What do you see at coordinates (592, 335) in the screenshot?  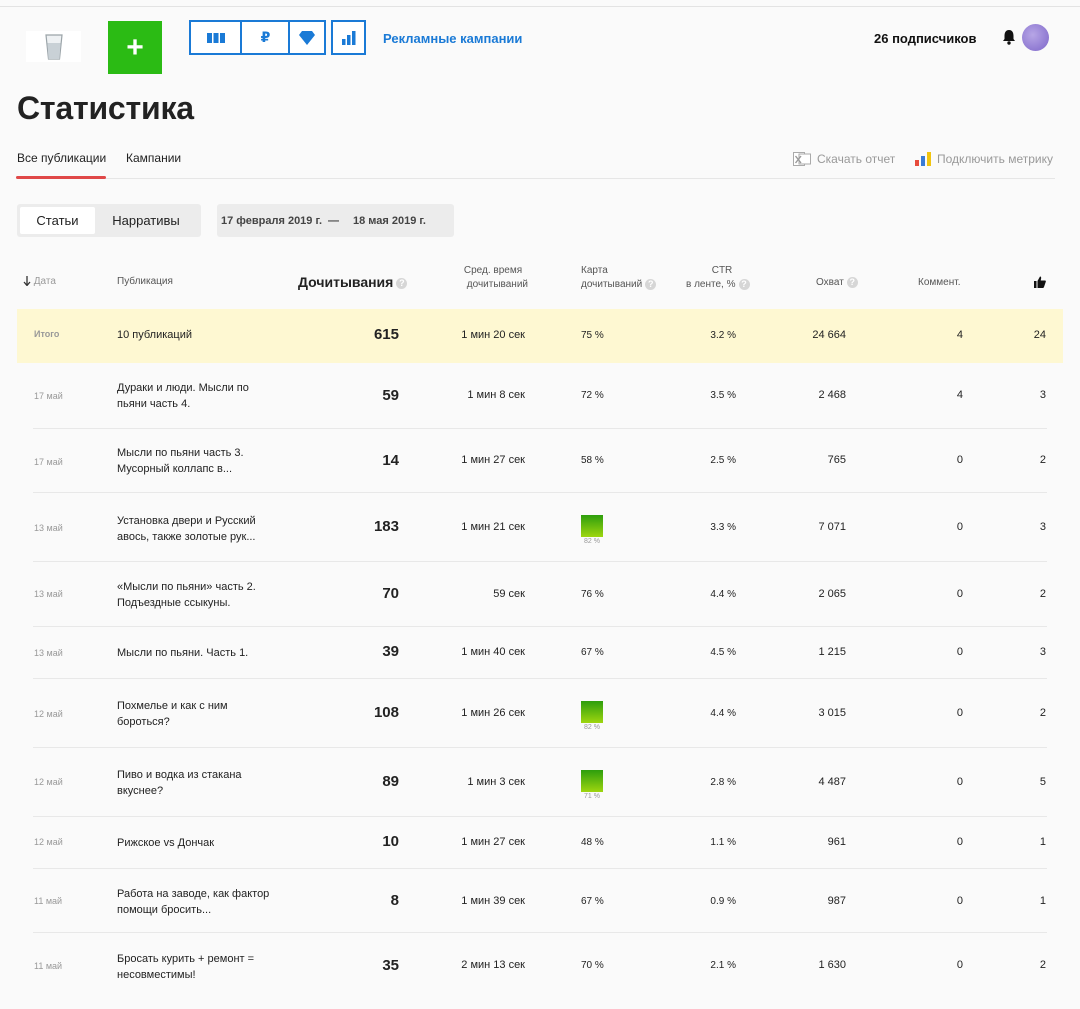 I see `total-map: 75 %` at bounding box center [592, 335].